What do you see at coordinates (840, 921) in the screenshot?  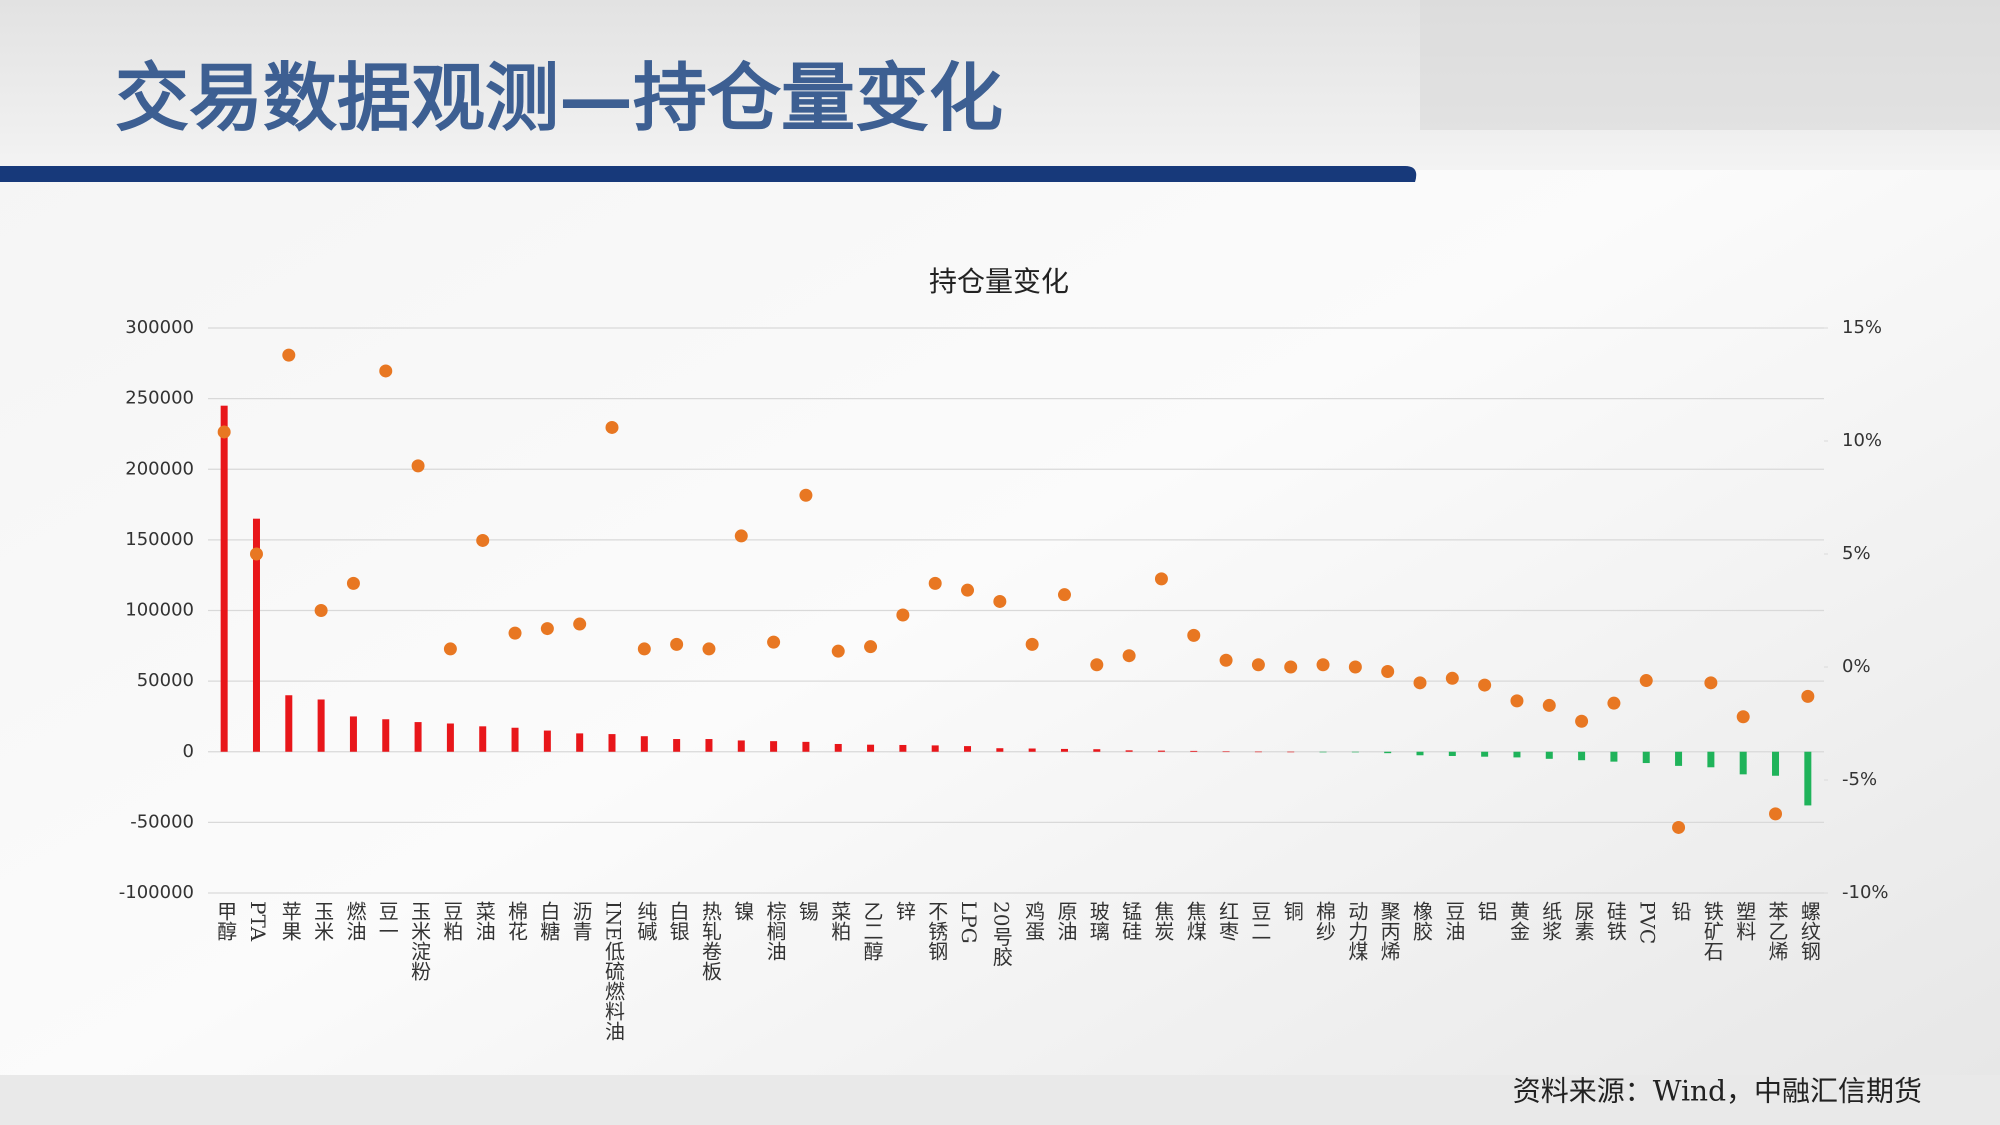 I see `x-tick-label: 菜粕` at bounding box center [840, 921].